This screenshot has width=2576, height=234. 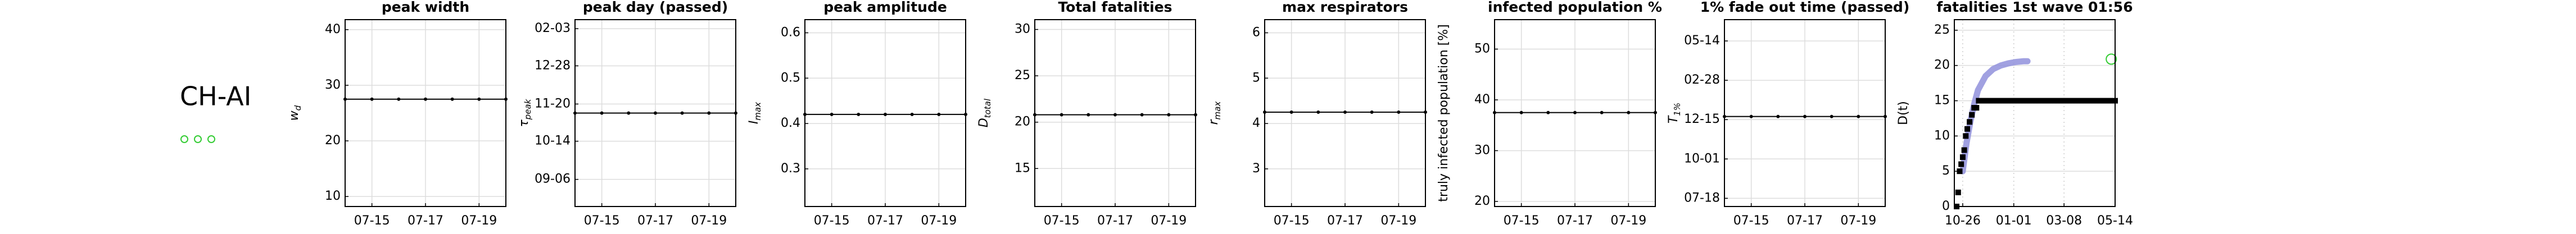 I want to click on chart-title: peak day (passed), so click(x=656, y=7).